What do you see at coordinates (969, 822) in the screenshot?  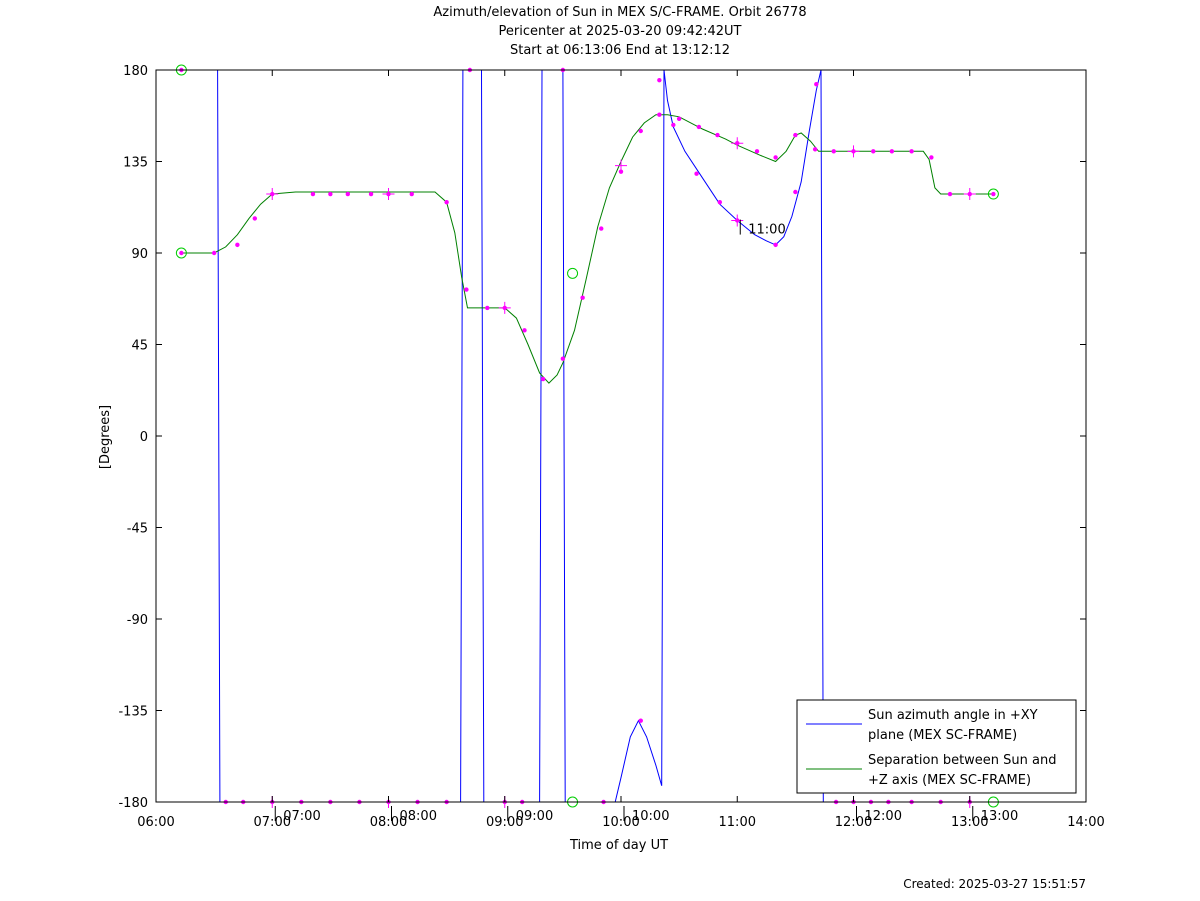 I see `x-tick-label: 13:00` at bounding box center [969, 822].